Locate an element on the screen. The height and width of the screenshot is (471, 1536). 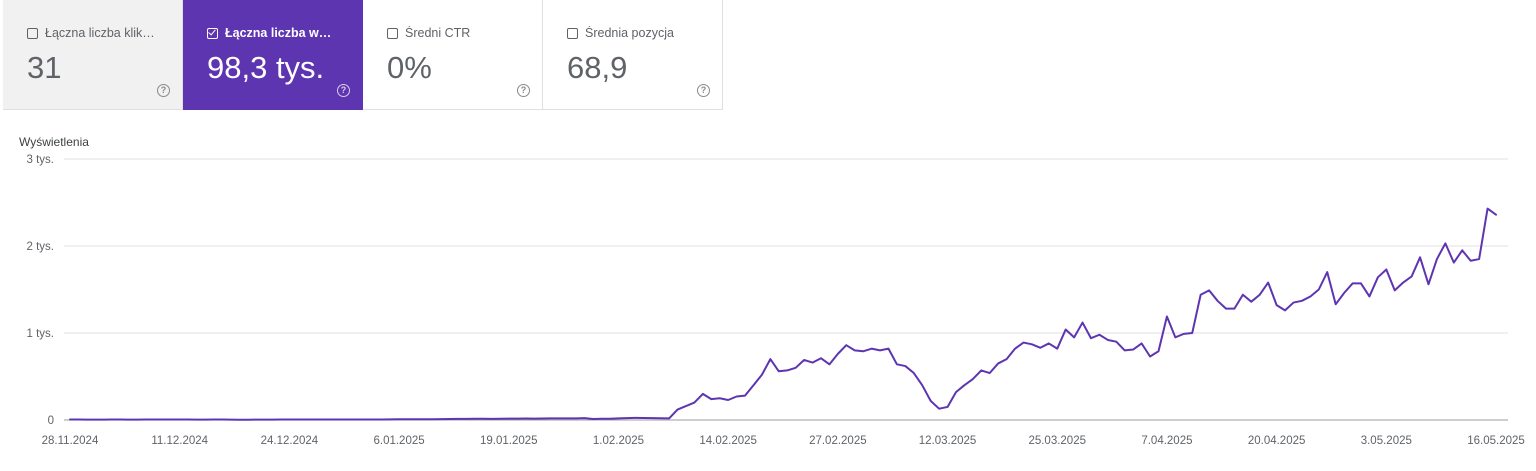
metric-card-position-toggle: Średnia pozycja is located at coordinates (637, 33).